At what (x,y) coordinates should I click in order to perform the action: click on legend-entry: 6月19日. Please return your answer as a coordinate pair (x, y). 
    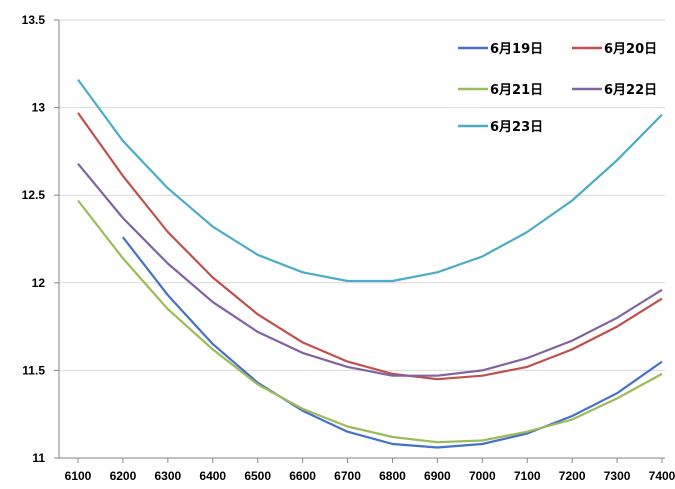
    Looking at the image, I should click on (500, 49).